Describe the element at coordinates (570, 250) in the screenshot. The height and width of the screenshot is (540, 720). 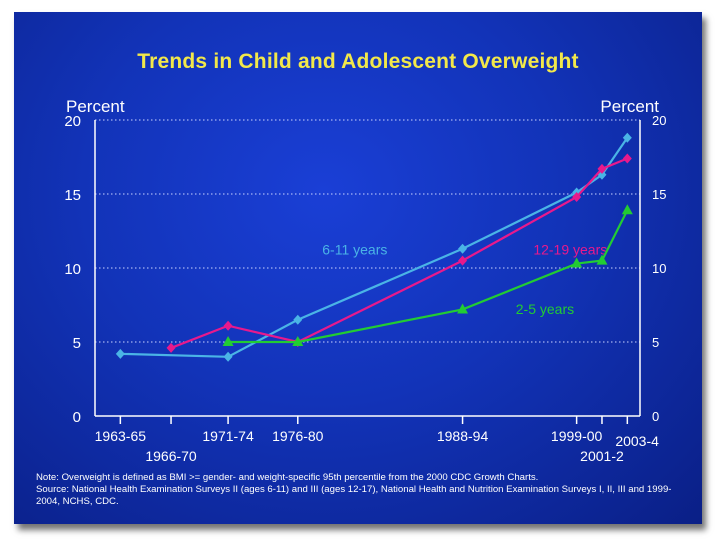
I see `series-label-12-19-years: 12-19 years` at that location.